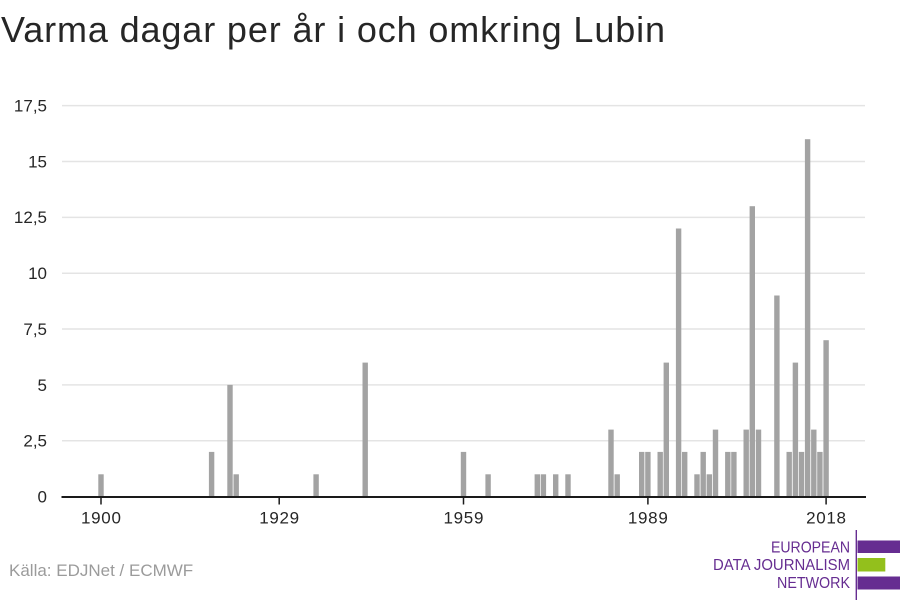 The image size is (900, 600). Describe the element at coordinates (781, 565) in the screenshot. I see `svg-text: DATA JOURNALISM` at that location.